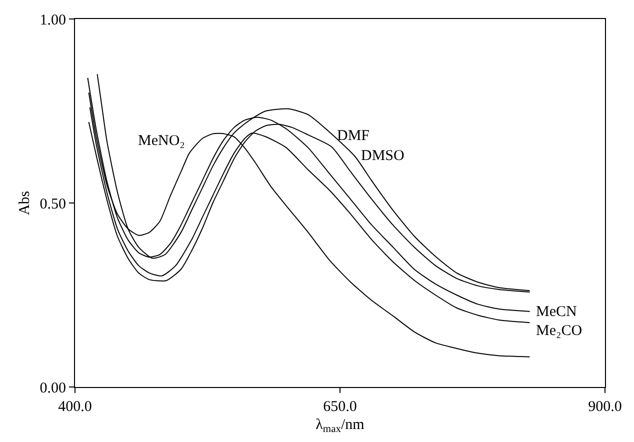  What do you see at coordinates (53, 20) in the screenshot?
I see `y-tick-label: 1.00` at bounding box center [53, 20].